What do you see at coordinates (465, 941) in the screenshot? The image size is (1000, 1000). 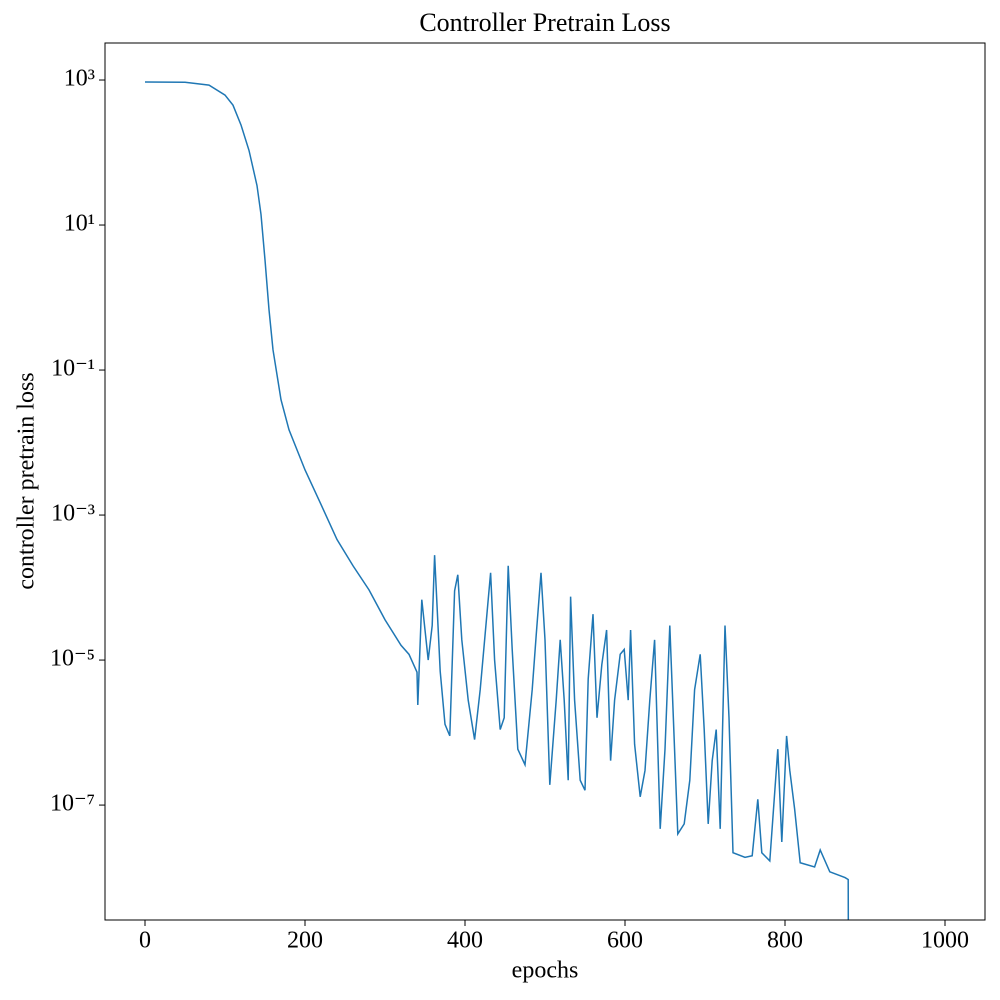 I see `x-tick-label: 400` at bounding box center [465, 941].